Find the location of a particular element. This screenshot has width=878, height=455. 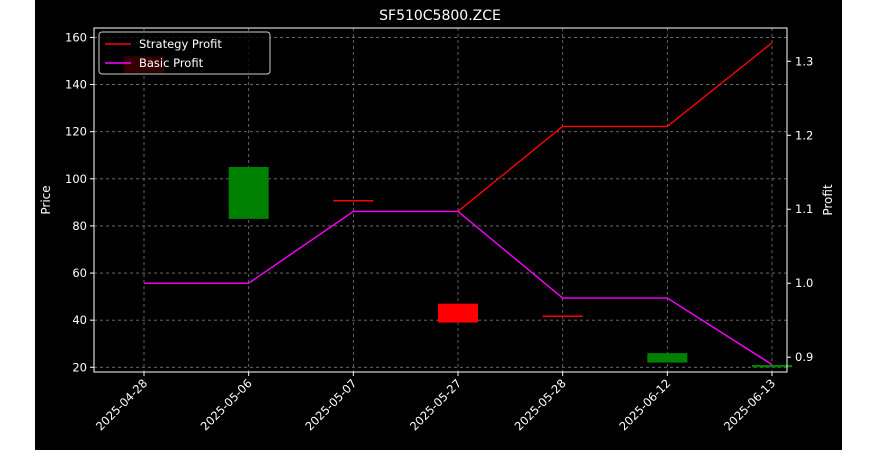

y-axis-label-left: Price is located at coordinates (46, 199).